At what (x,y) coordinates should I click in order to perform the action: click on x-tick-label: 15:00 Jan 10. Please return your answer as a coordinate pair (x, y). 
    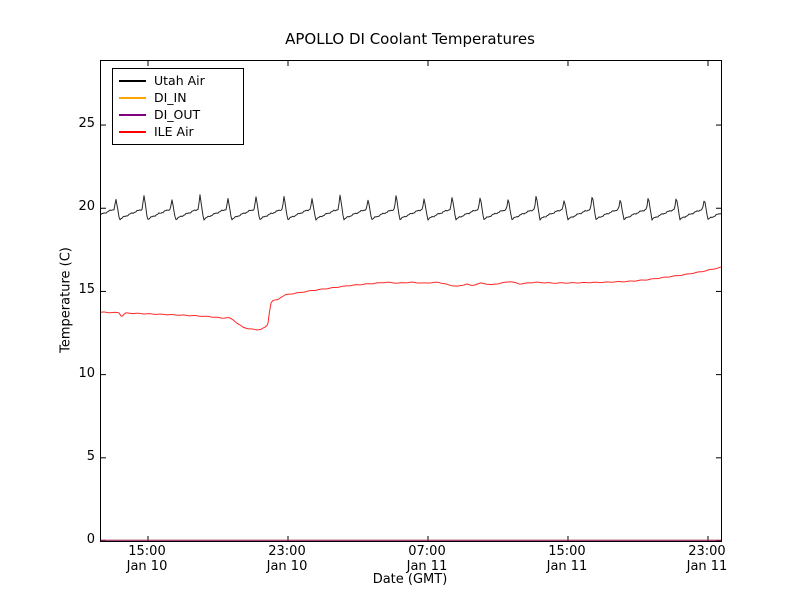
    Looking at the image, I should click on (147, 559).